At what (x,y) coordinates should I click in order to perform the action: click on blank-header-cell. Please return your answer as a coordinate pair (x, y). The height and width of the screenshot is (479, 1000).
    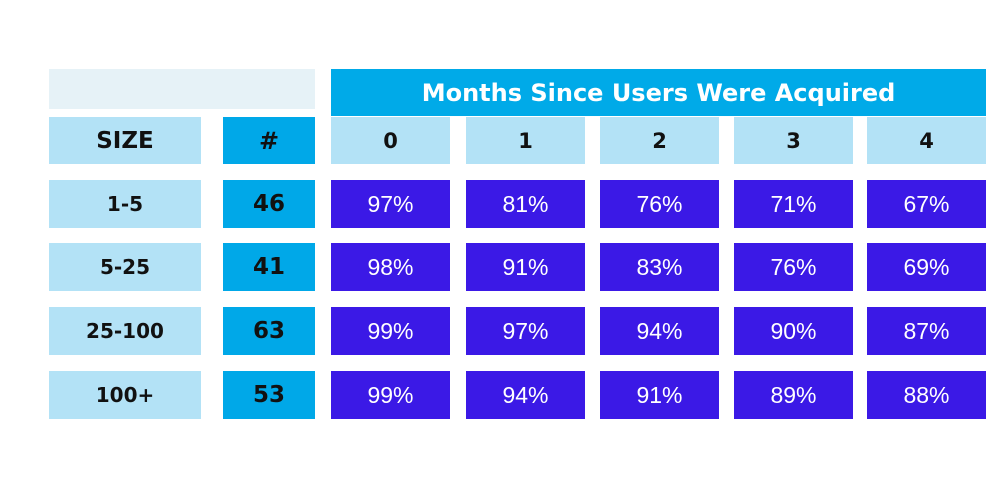
    Looking at the image, I should click on (182, 89).